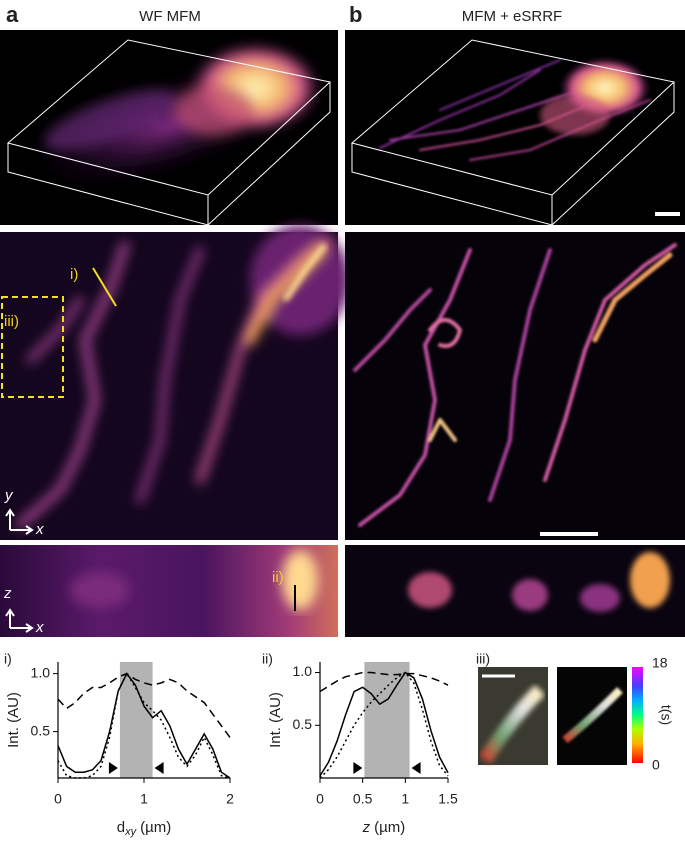 The image size is (685, 846). Describe the element at coordinates (8, 659) in the screenshot. I see `chart-label: i)` at that location.